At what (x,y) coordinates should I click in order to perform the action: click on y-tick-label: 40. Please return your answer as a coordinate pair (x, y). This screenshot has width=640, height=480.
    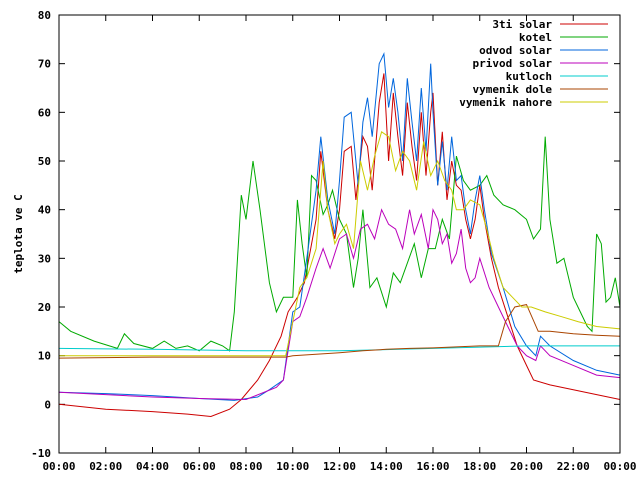
    Looking at the image, I should click on (44, 210).